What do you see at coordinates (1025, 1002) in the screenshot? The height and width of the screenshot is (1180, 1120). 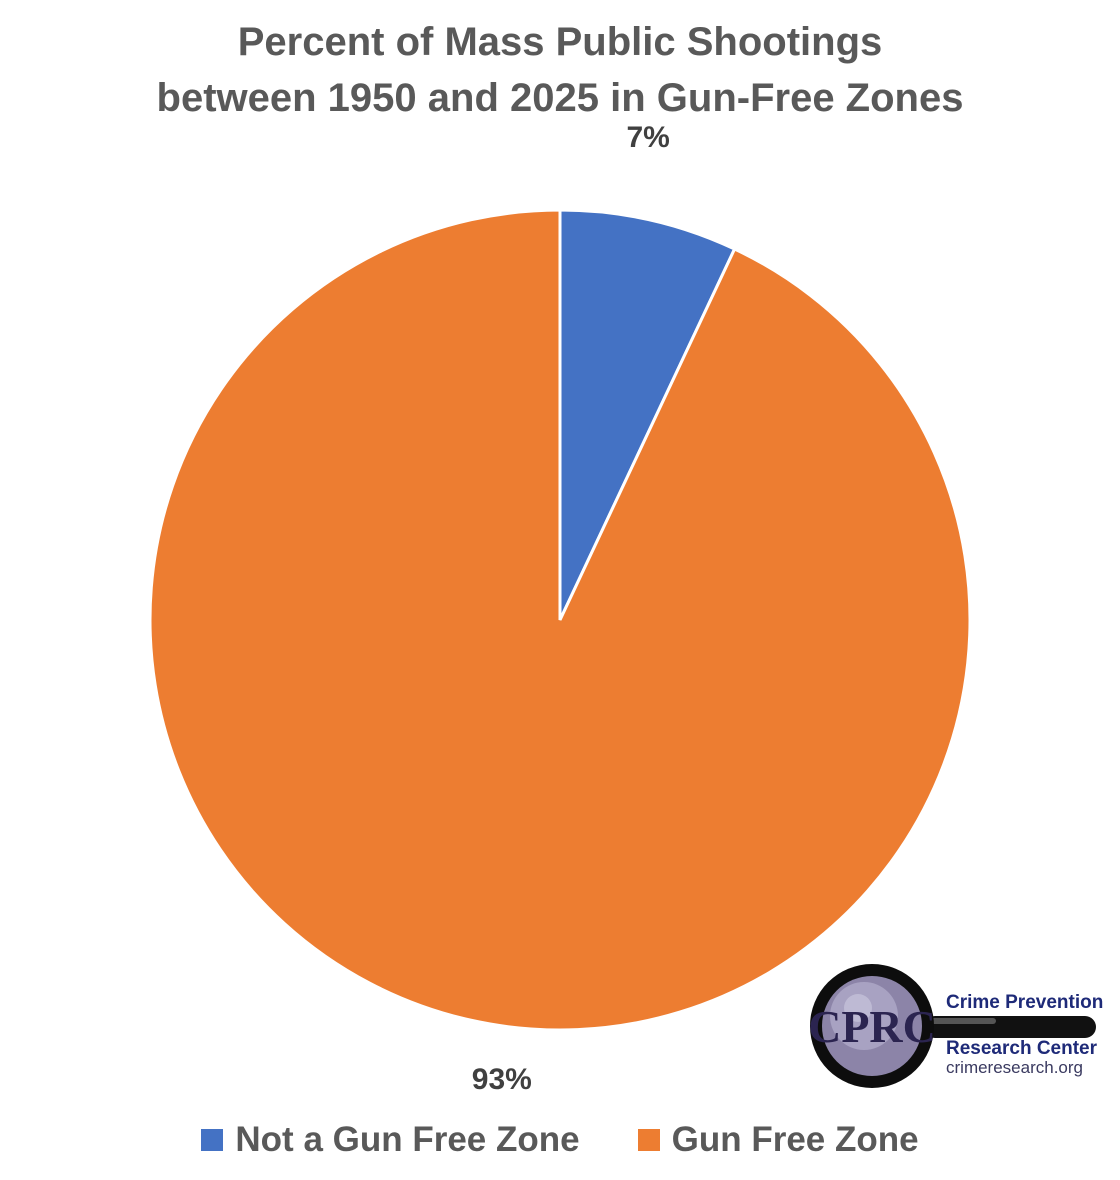 I see `logo-line-1: Crime Prevention` at bounding box center [1025, 1002].